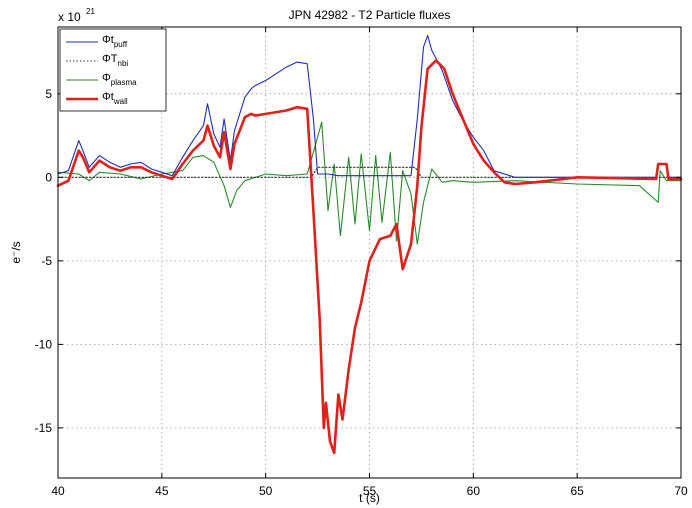 This screenshot has width=692, height=508. What do you see at coordinates (44, 428) in the screenshot?
I see `y-tick-label: -15` at bounding box center [44, 428].